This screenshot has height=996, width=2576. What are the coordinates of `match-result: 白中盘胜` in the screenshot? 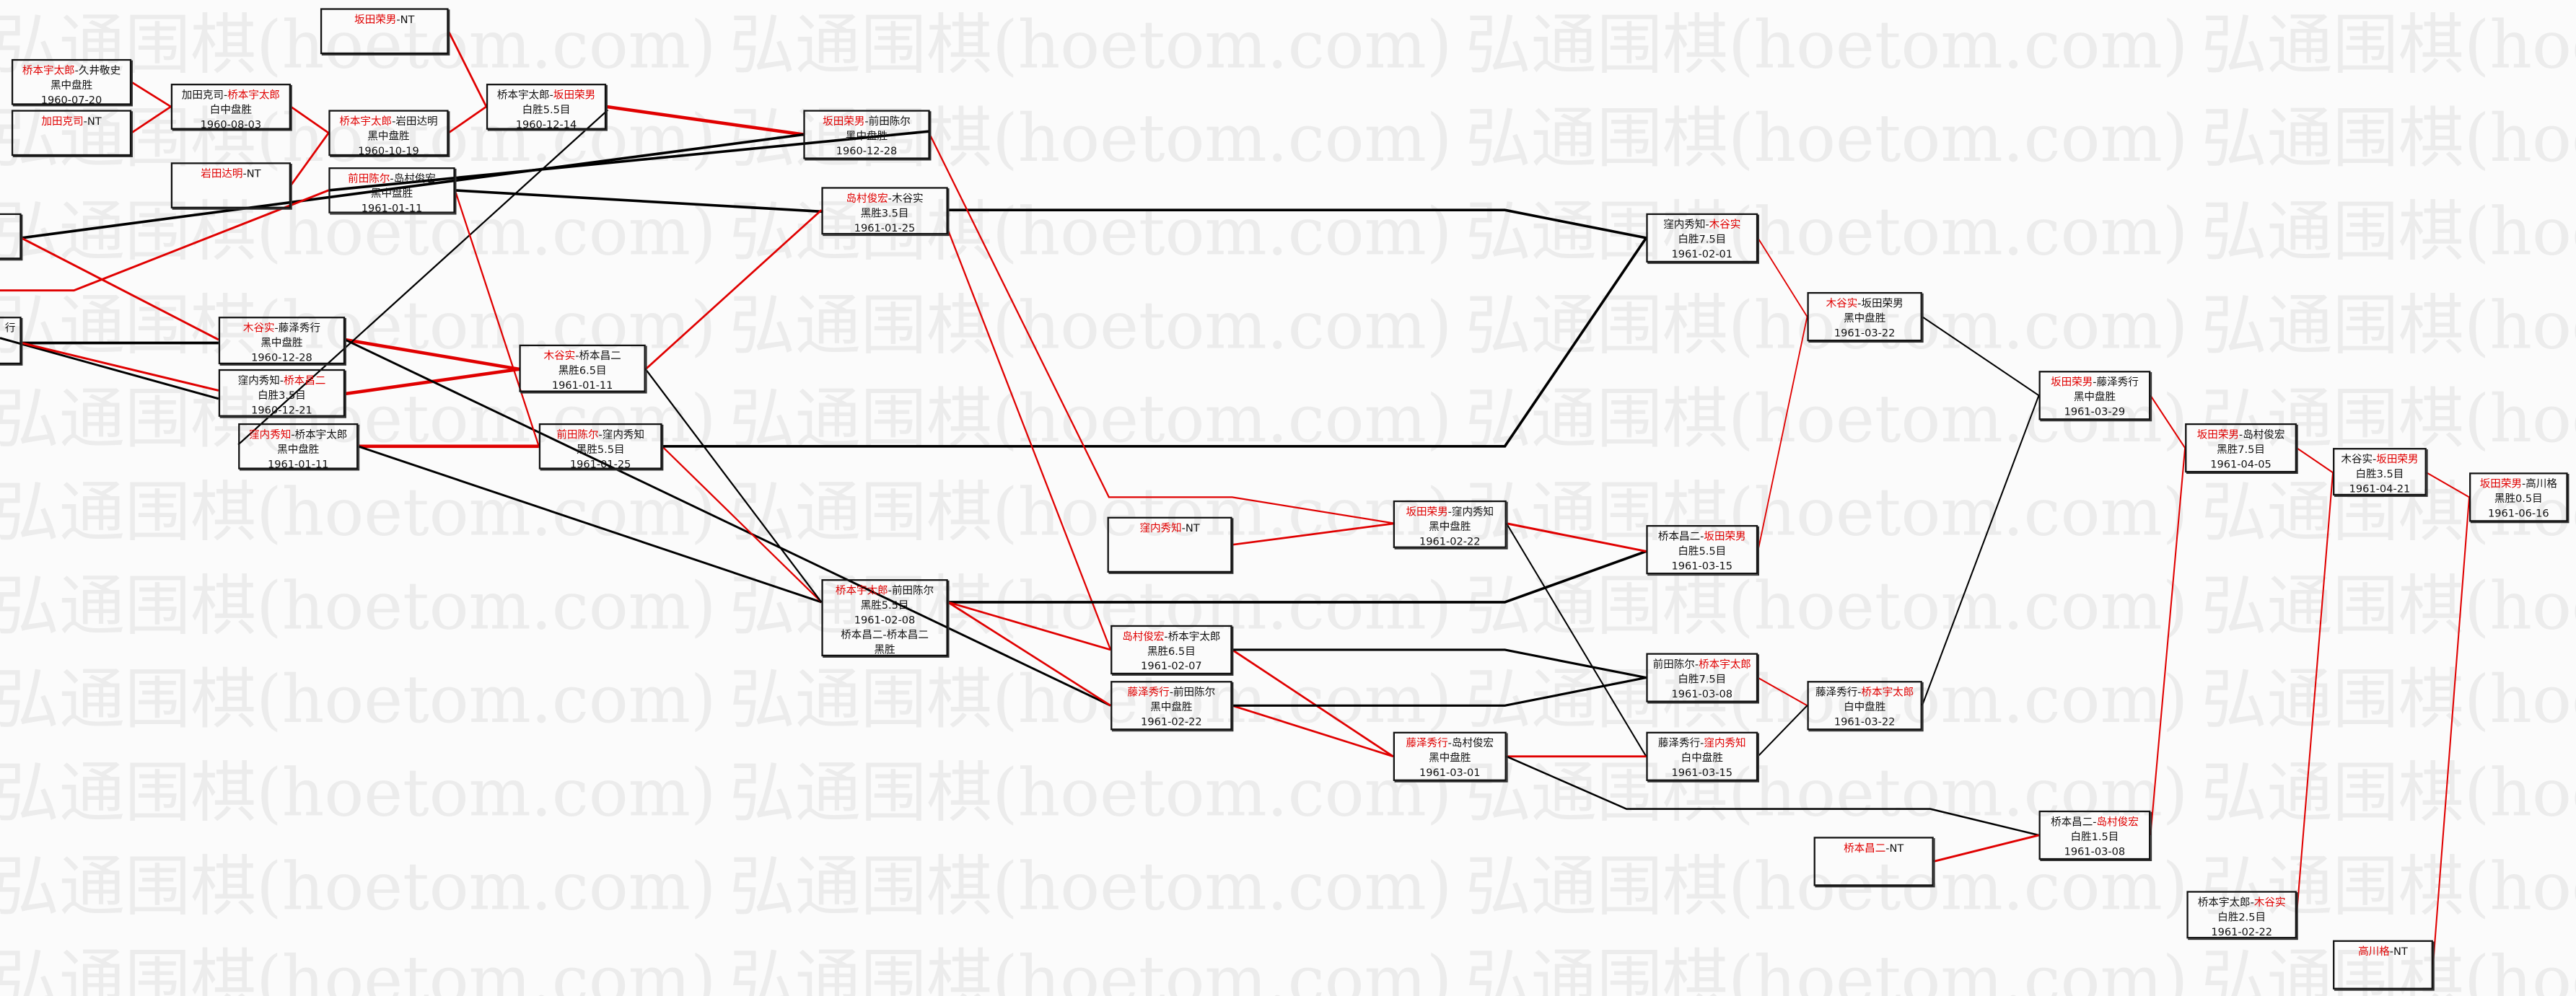 It's located at (230, 110).